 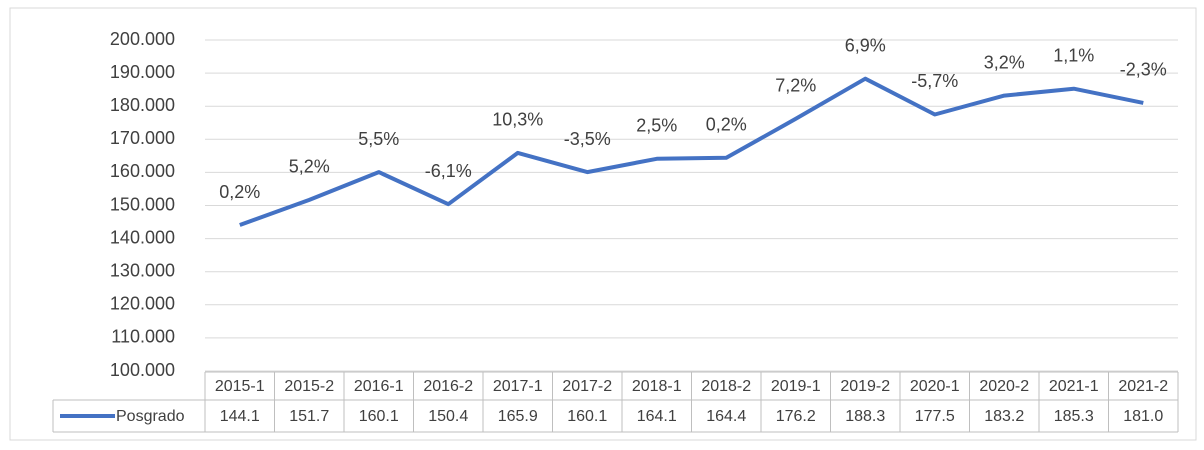 What do you see at coordinates (1004, 386) in the screenshot?
I see `x-tick-label: 2020-2` at bounding box center [1004, 386].